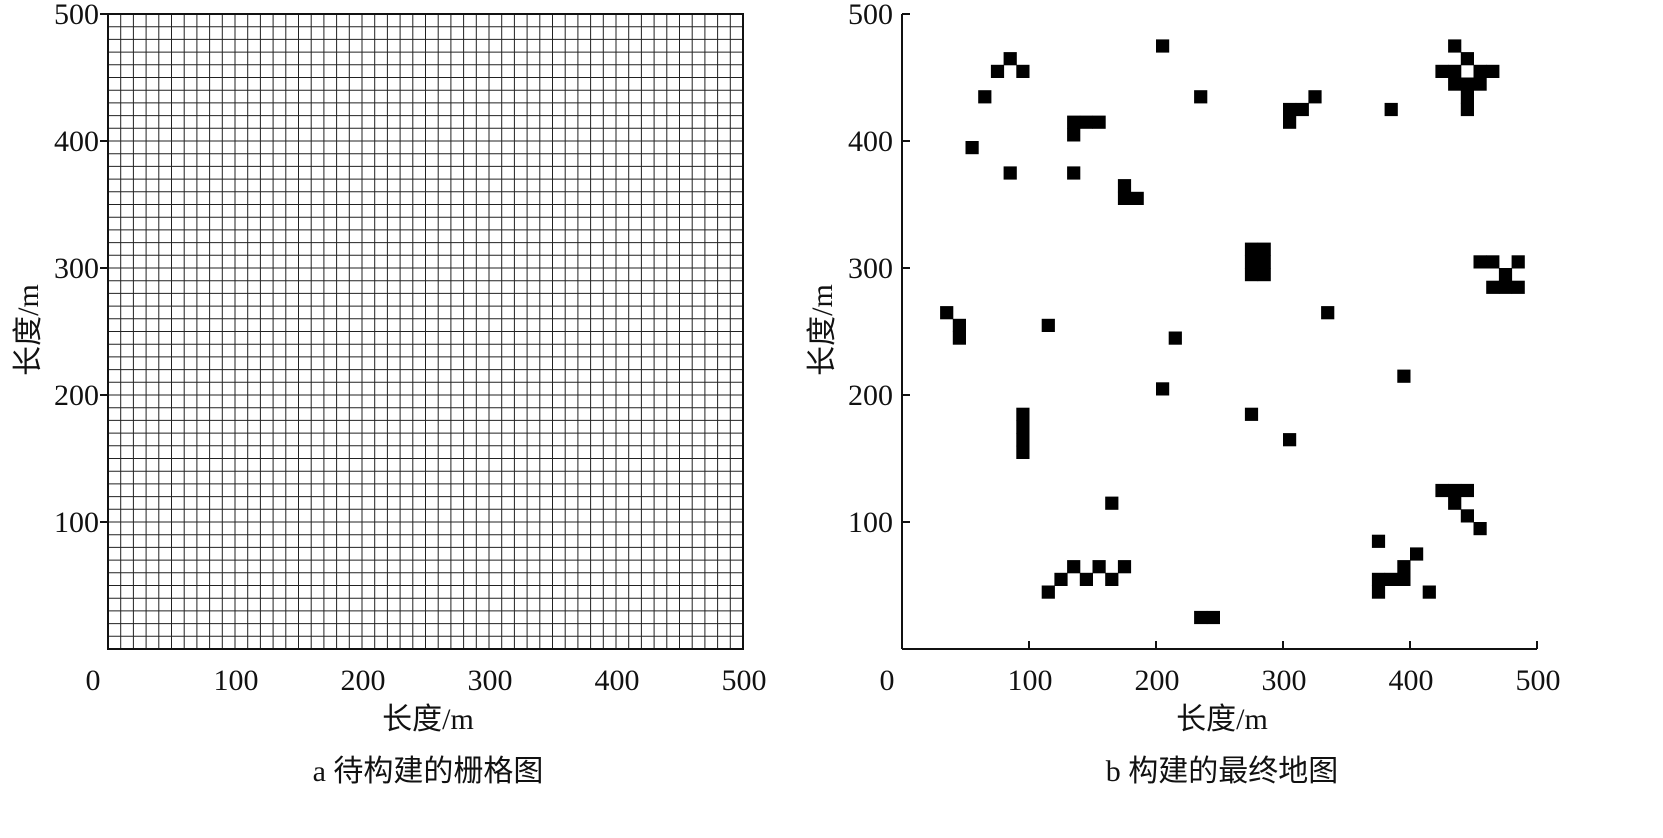 Image resolution: width=1663 pixels, height=838 pixels. I want to click on x-tick-label: 0, so click(93, 680).